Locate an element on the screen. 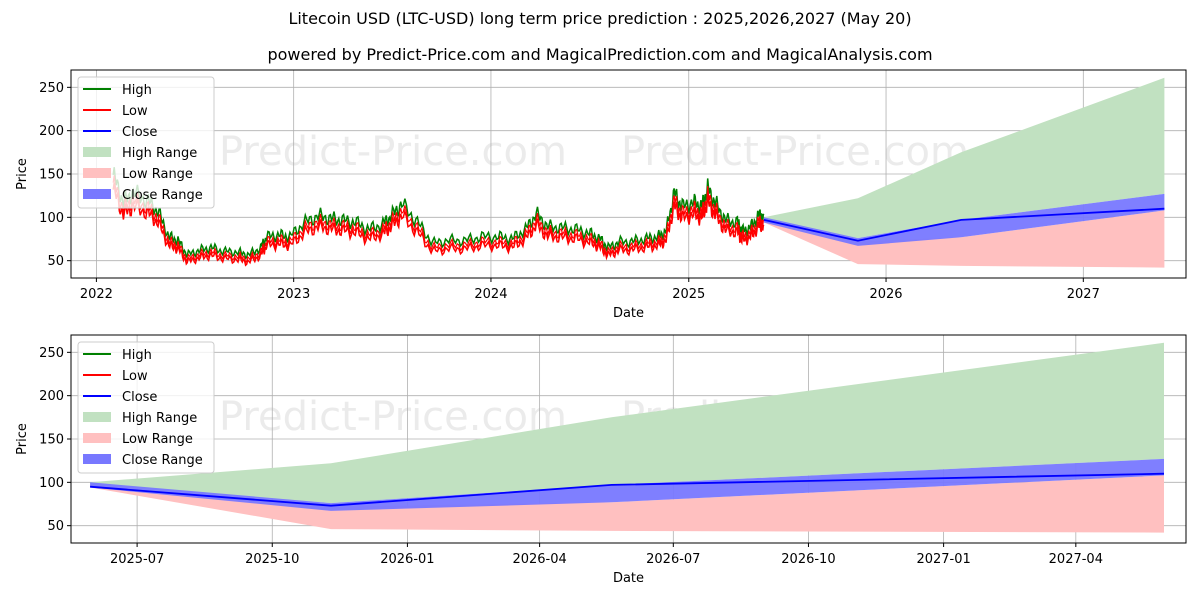 The width and height of the screenshot is (1200, 600). x-tick-label: 2025 is located at coordinates (688, 294).